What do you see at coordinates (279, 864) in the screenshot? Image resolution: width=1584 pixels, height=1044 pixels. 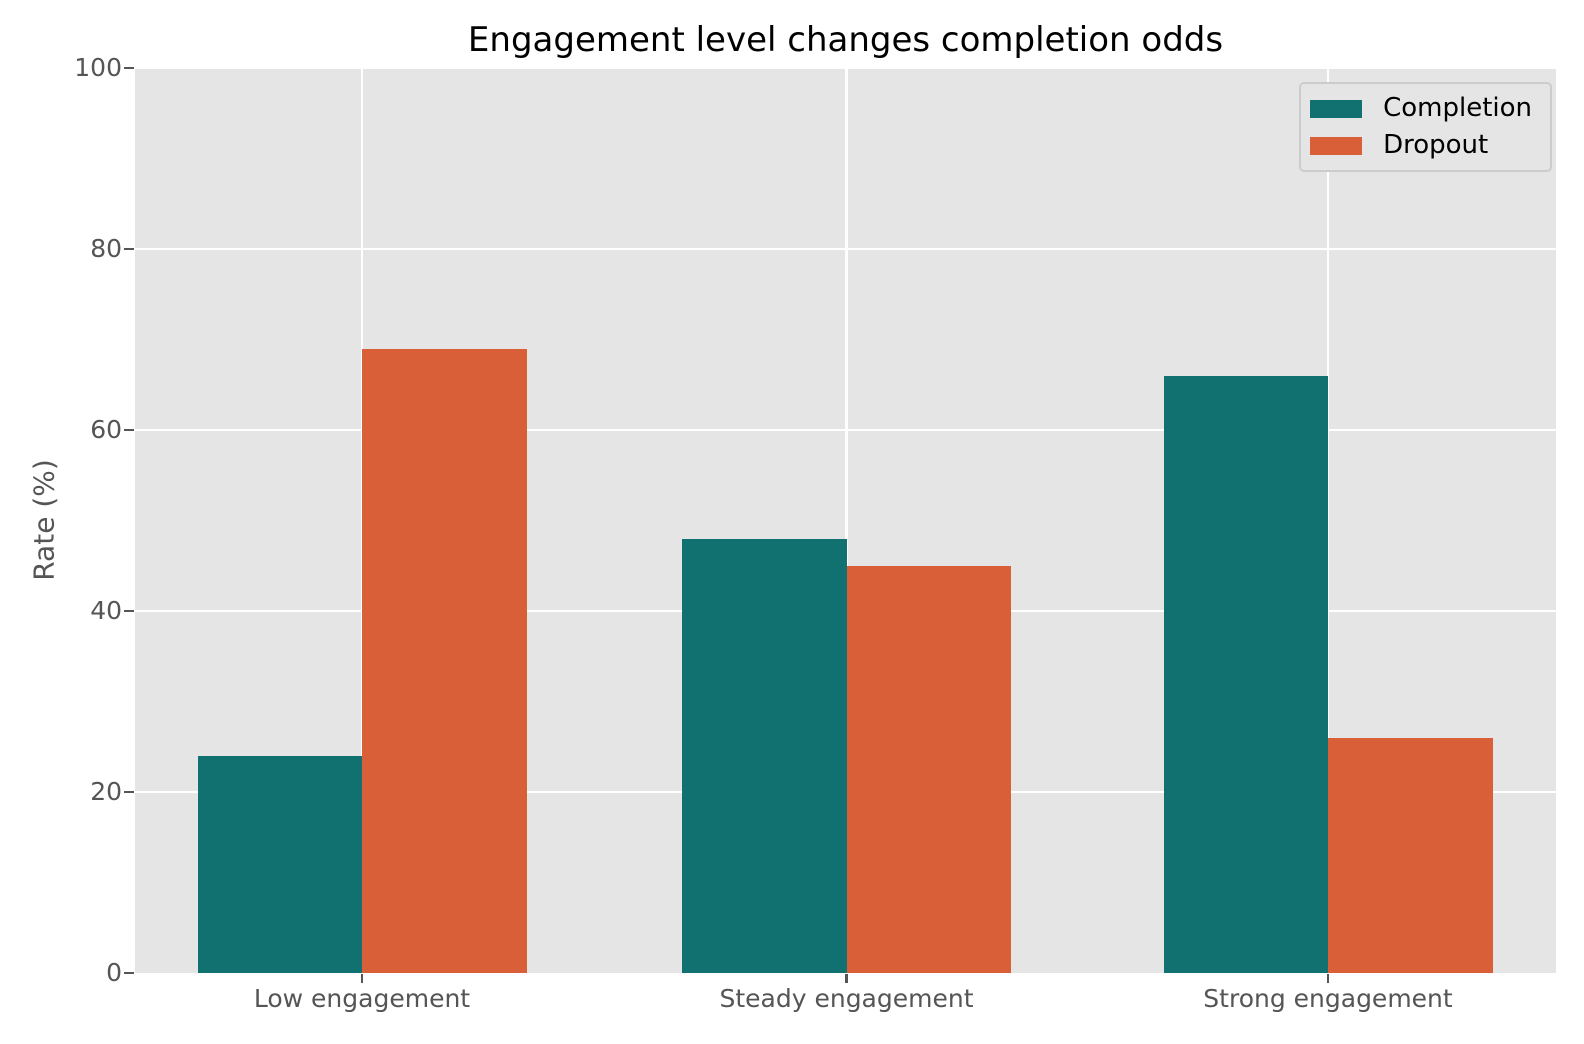 I see `bar-completion-low-engagement` at bounding box center [279, 864].